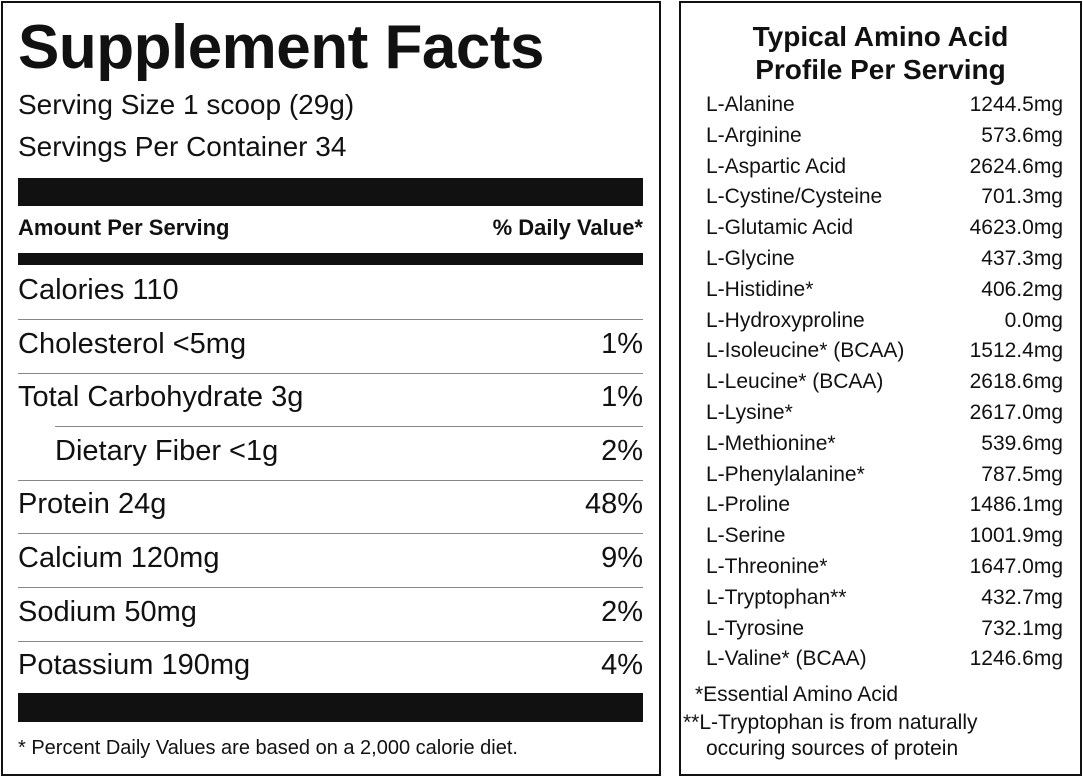  What do you see at coordinates (622, 665) in the screenshot?
I see `nutrient-dv: 4%` at bounding box center [622, 665].